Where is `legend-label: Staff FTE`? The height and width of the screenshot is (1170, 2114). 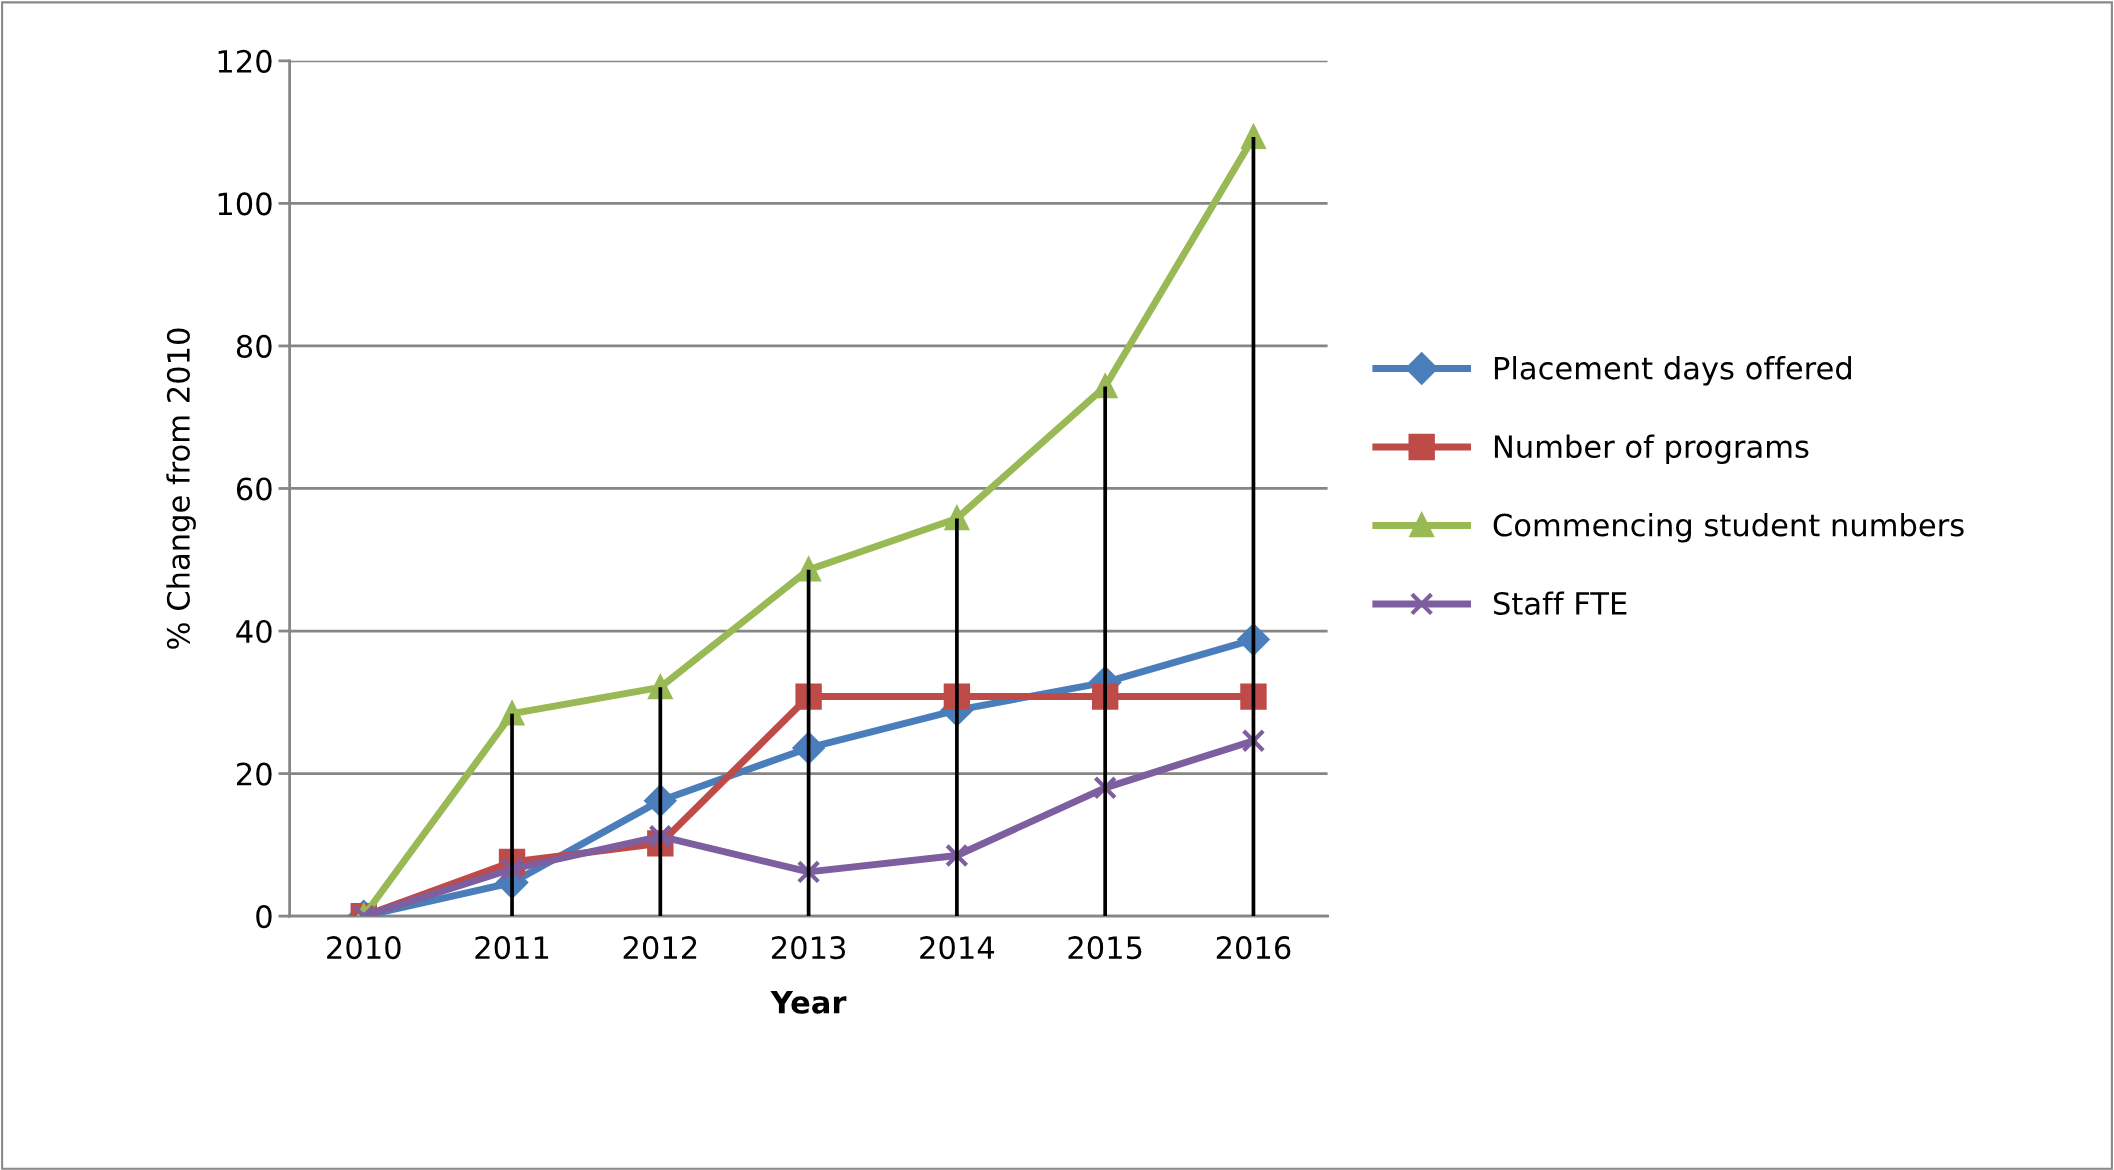
legend-label: Staff FTE is located at coordinates (1560, 603).